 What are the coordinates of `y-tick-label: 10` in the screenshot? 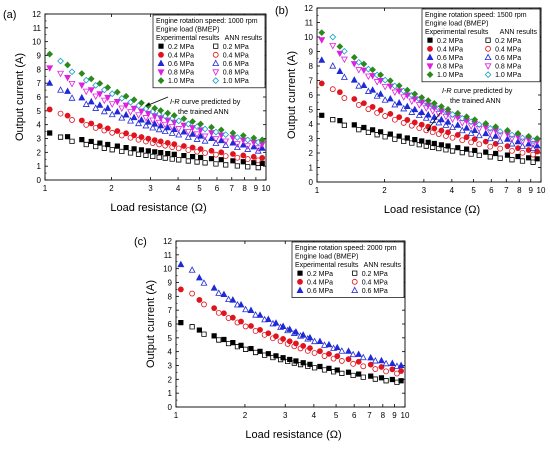 It's located at (36, 42).